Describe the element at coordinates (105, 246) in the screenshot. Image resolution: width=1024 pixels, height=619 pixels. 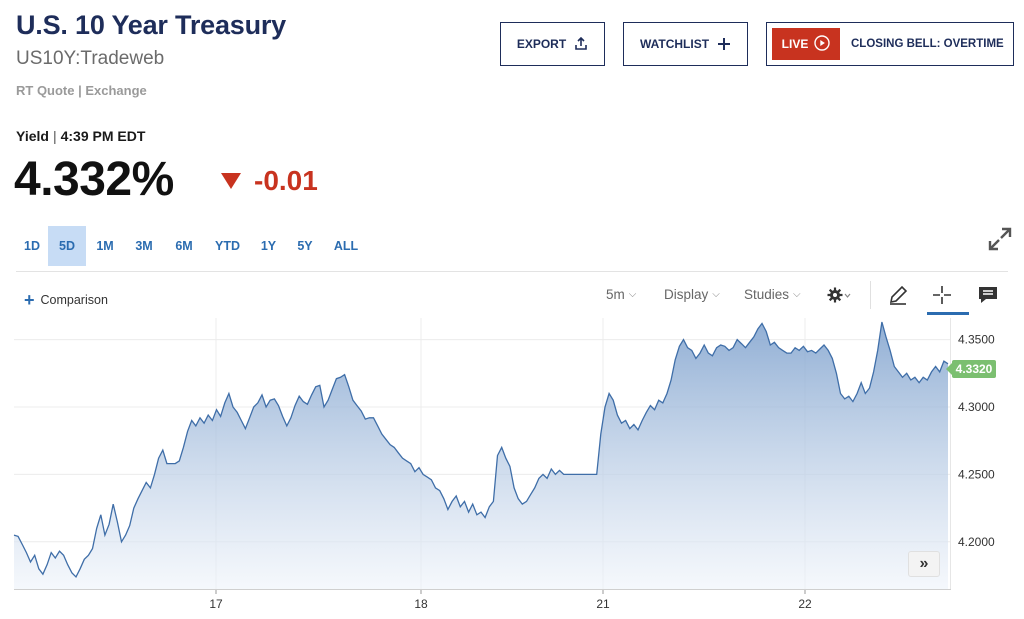
I see `range-tab-1m: 1M` at that location.